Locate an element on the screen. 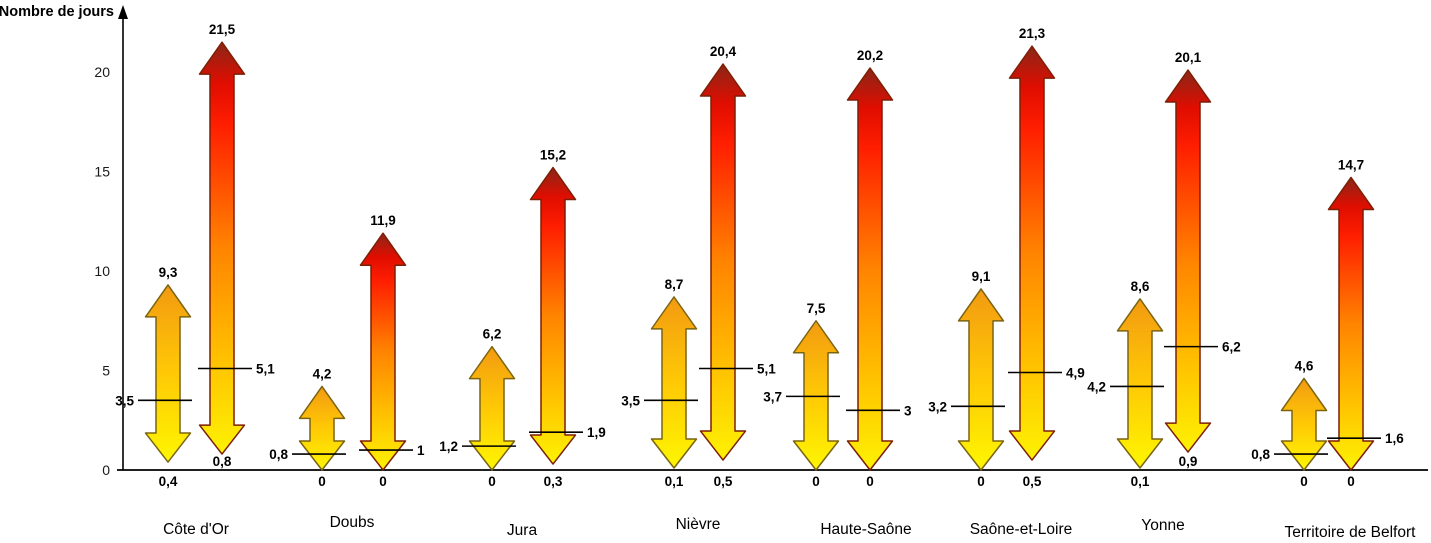 This screenshot has height=543, width=1431. mean-value-label: 6,2 is located at coordinates (1231, 347).